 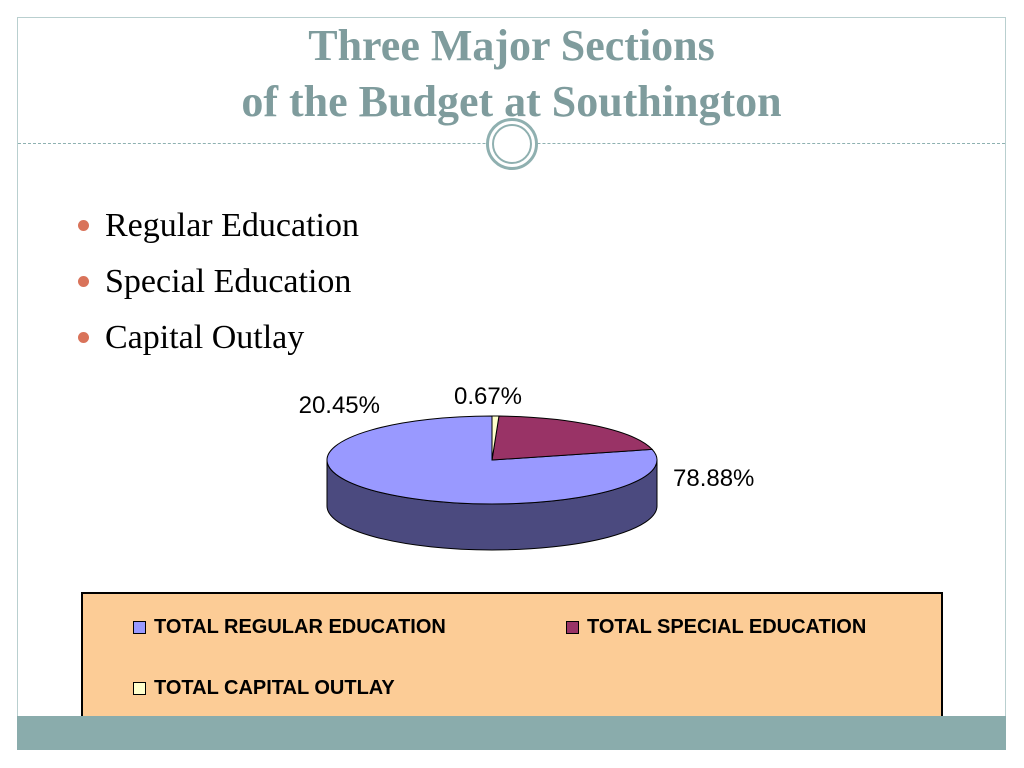 What do you see at coordinates (232, 225) in the screenshot?
I see `bullet-text: Regular Education` at bounding box center [232, 225].